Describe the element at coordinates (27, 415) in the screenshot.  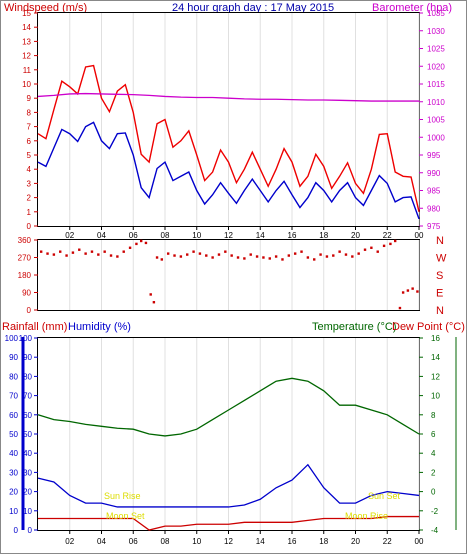
I see `humidity-tick-label: 60` at that location.